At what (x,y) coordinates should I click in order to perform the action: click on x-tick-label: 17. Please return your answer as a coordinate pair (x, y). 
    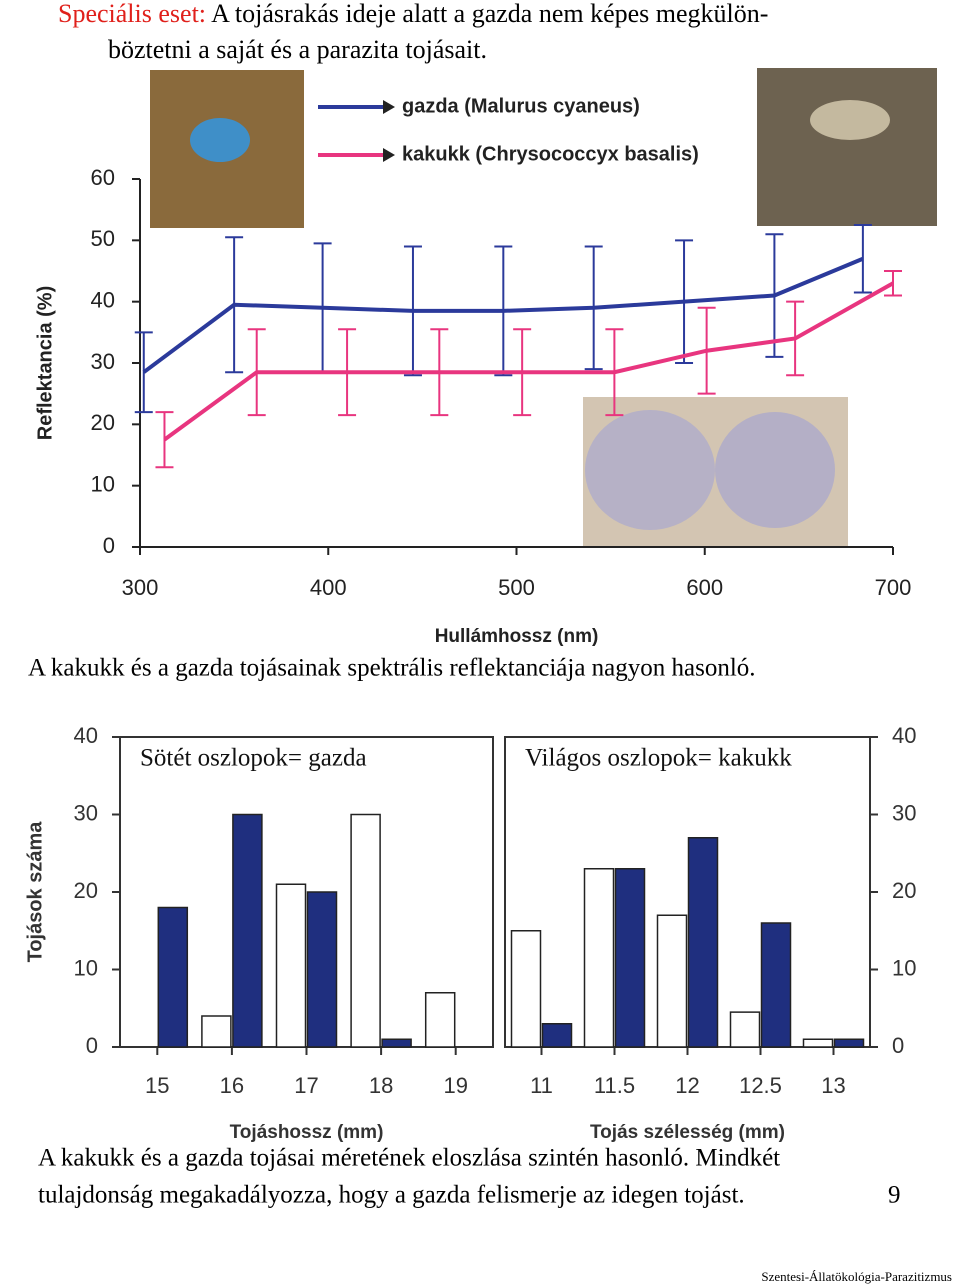
    Looking at the image, I should click on (306, 1085).